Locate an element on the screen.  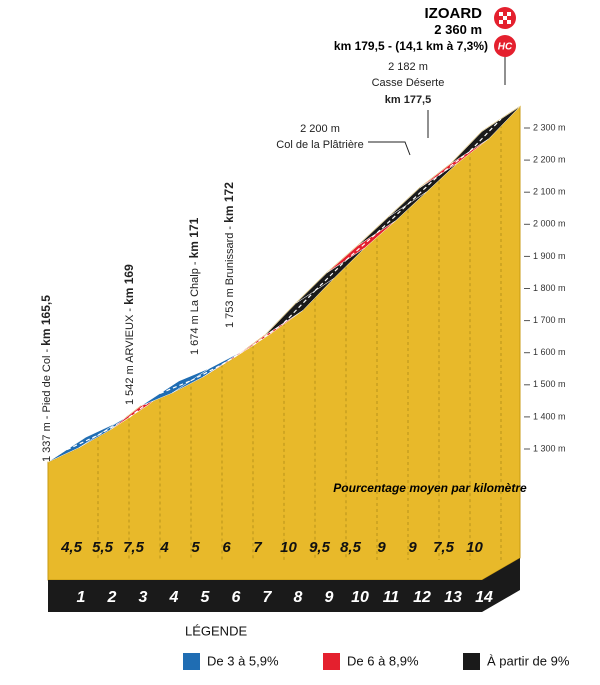
gradient-label: 6 is located at coordinates (226, 547).